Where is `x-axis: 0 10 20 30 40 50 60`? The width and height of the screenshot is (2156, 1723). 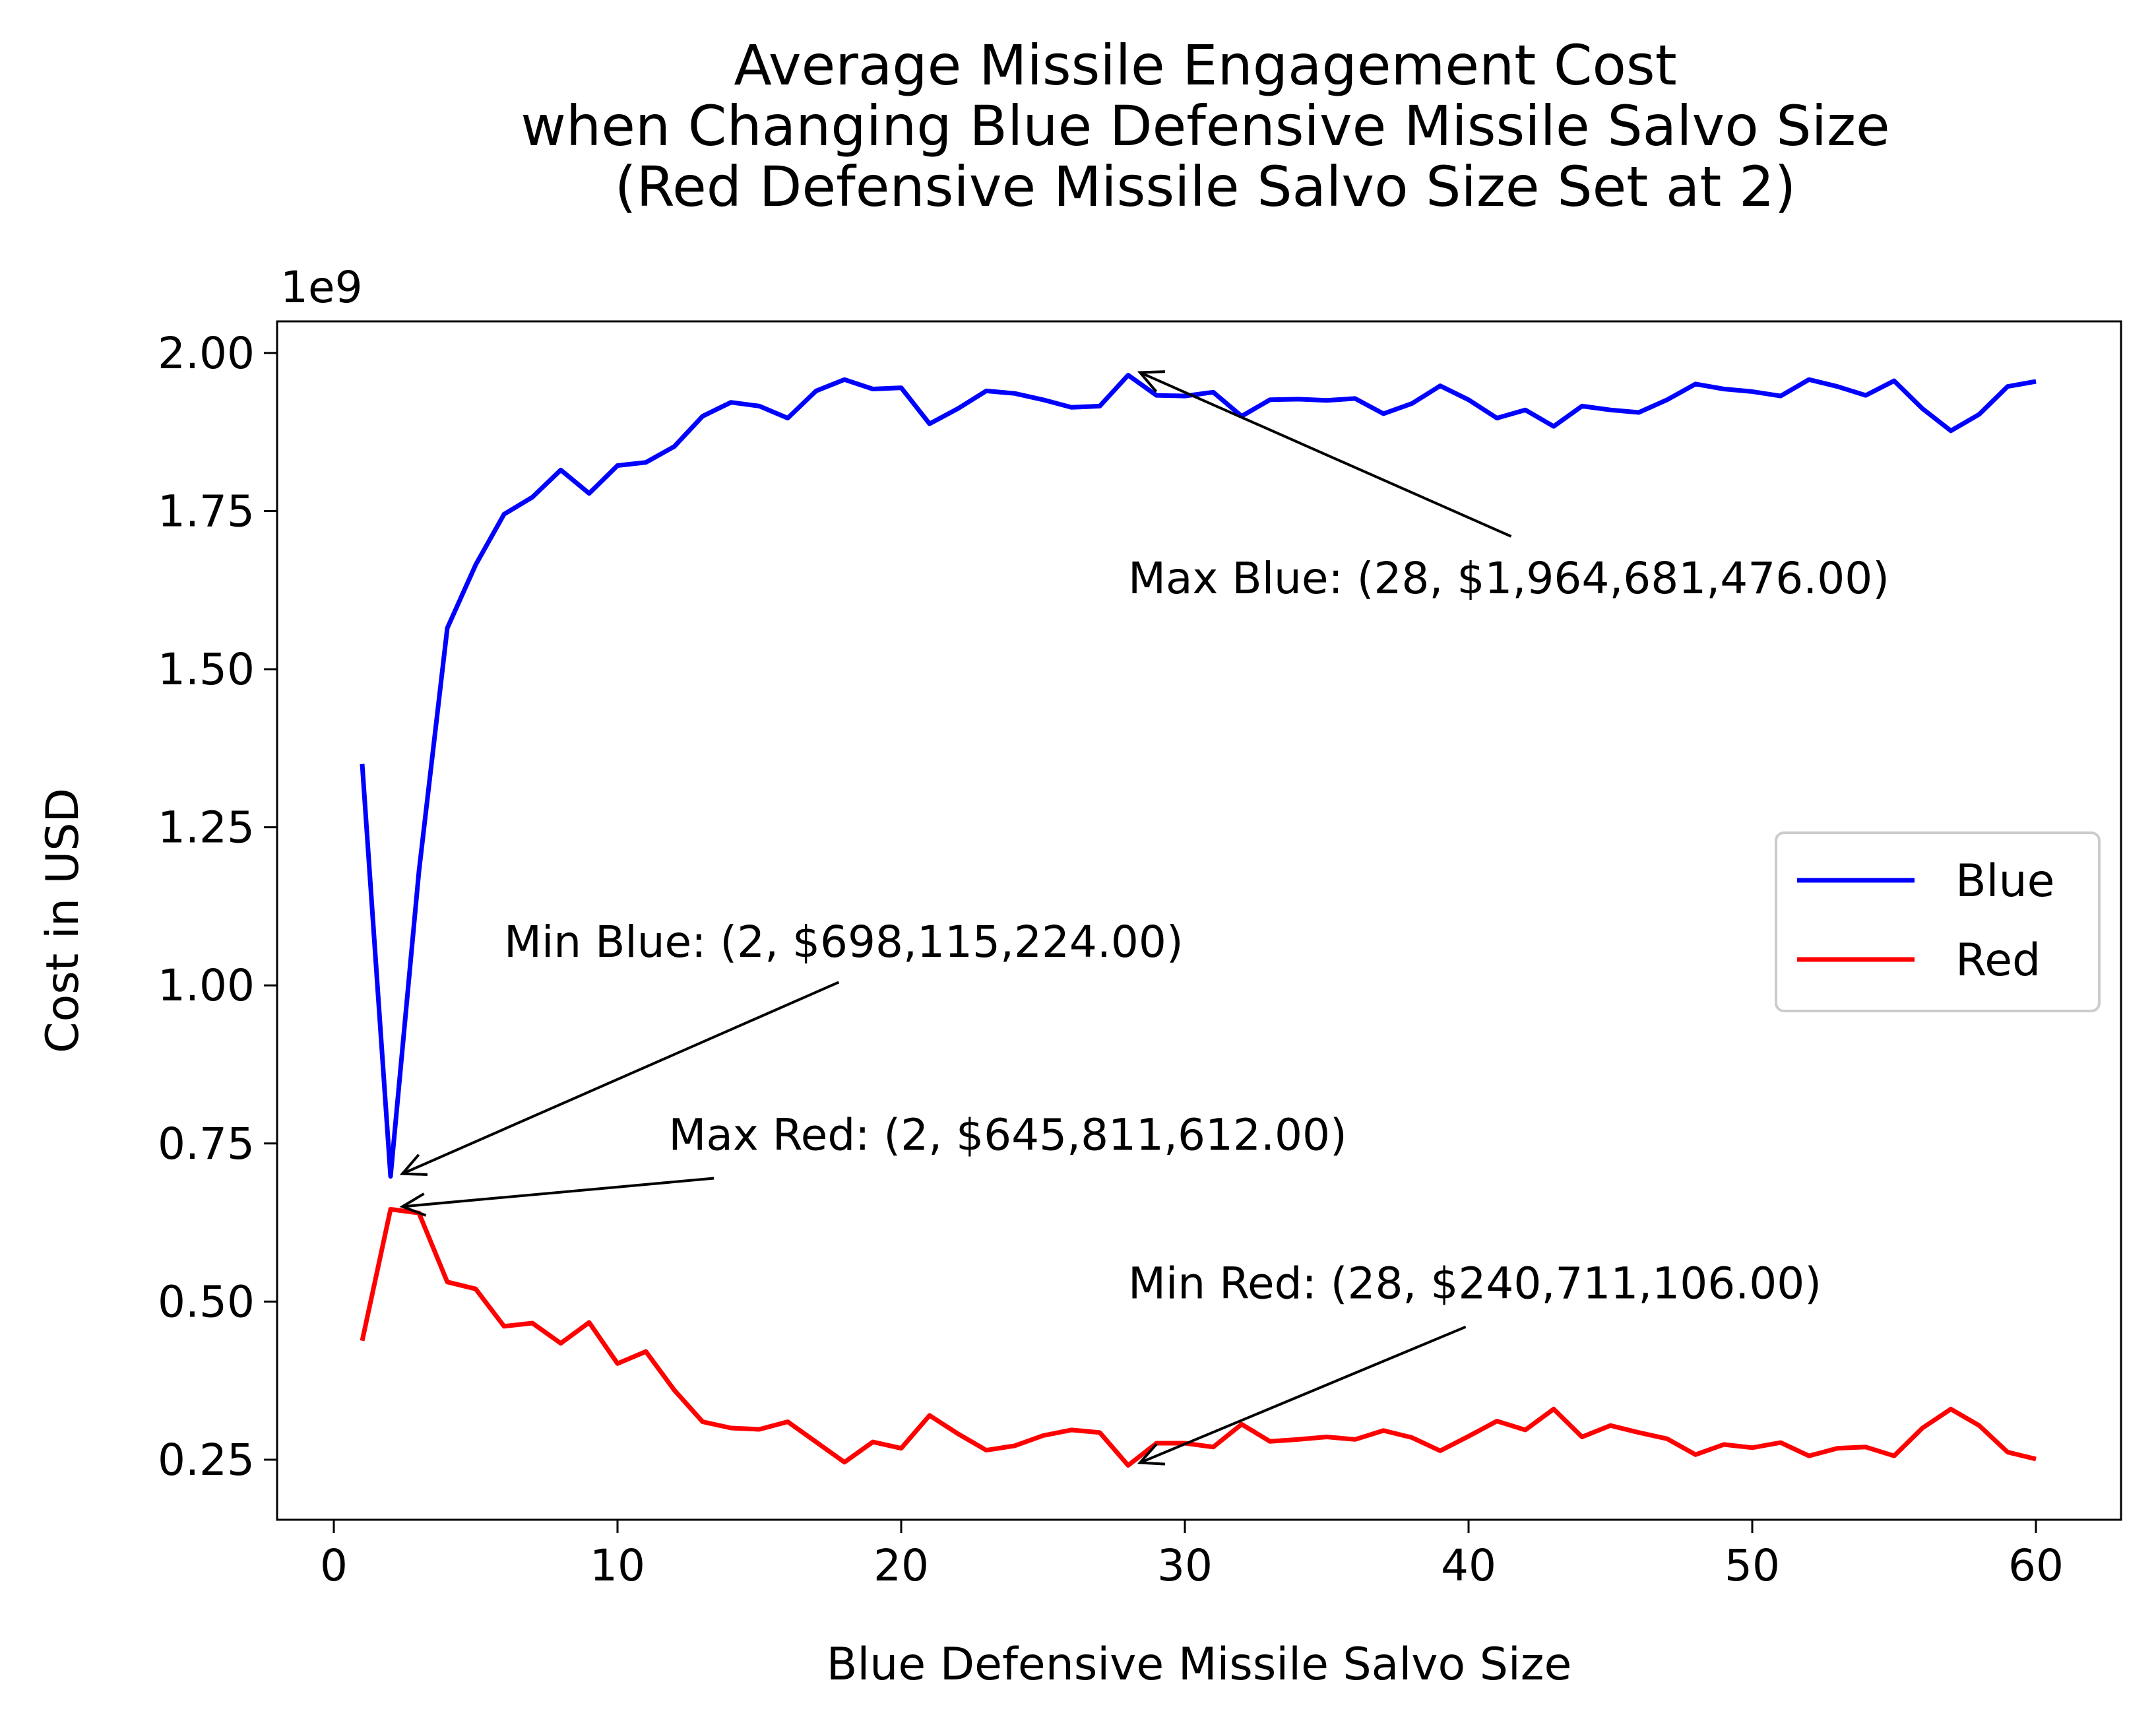
x-axis: 0 10 20 30 40 50 60 is located at coordinates (1192, 1555).